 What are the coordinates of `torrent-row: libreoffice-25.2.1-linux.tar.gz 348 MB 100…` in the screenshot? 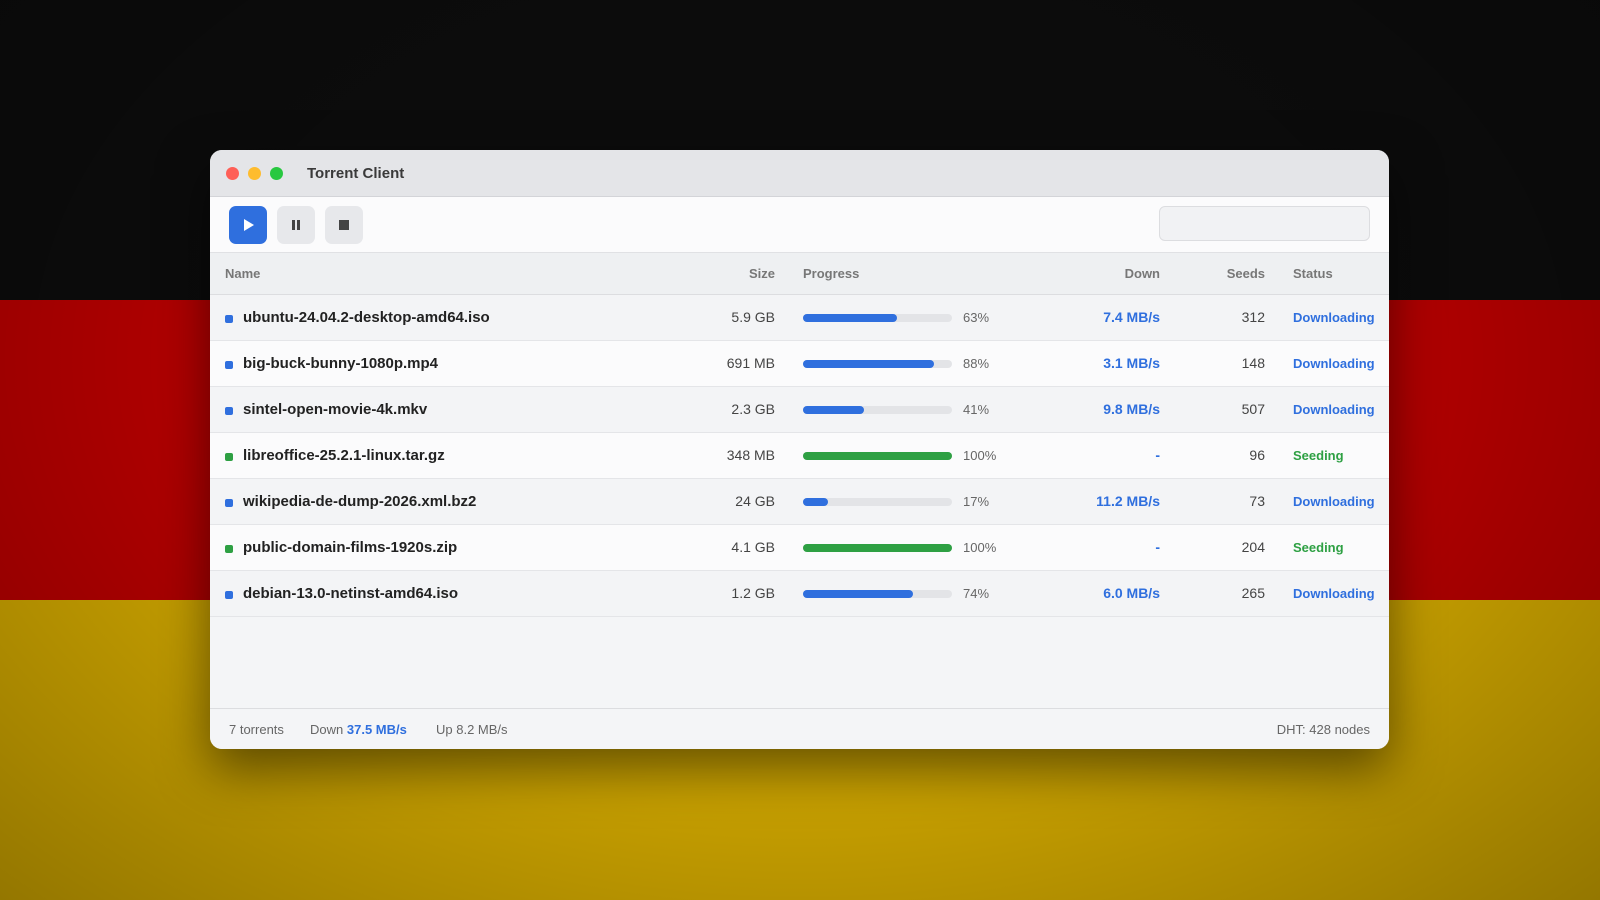 It's located at (799, 456).